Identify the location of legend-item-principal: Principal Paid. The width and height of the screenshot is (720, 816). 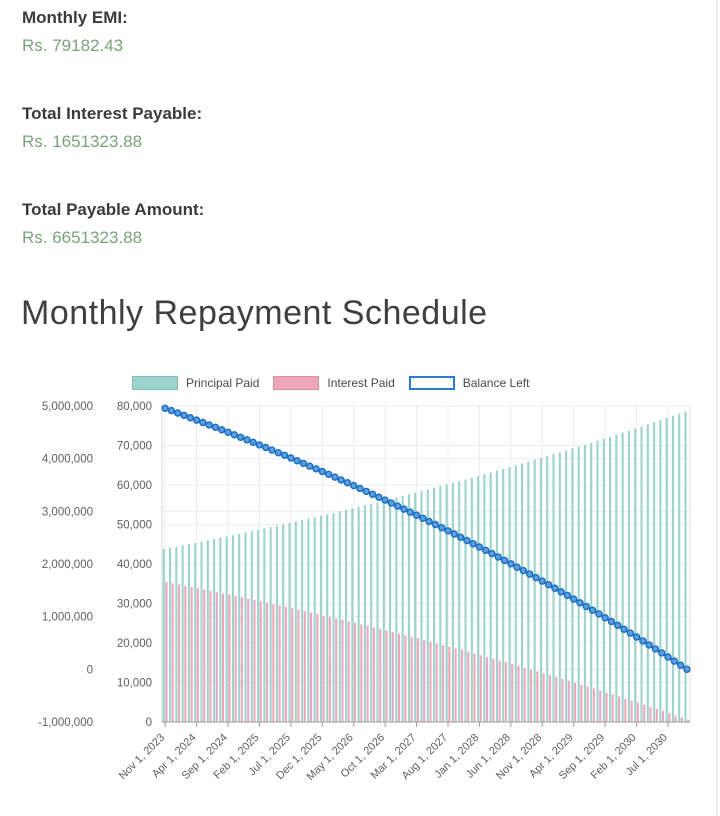
(195, 383).